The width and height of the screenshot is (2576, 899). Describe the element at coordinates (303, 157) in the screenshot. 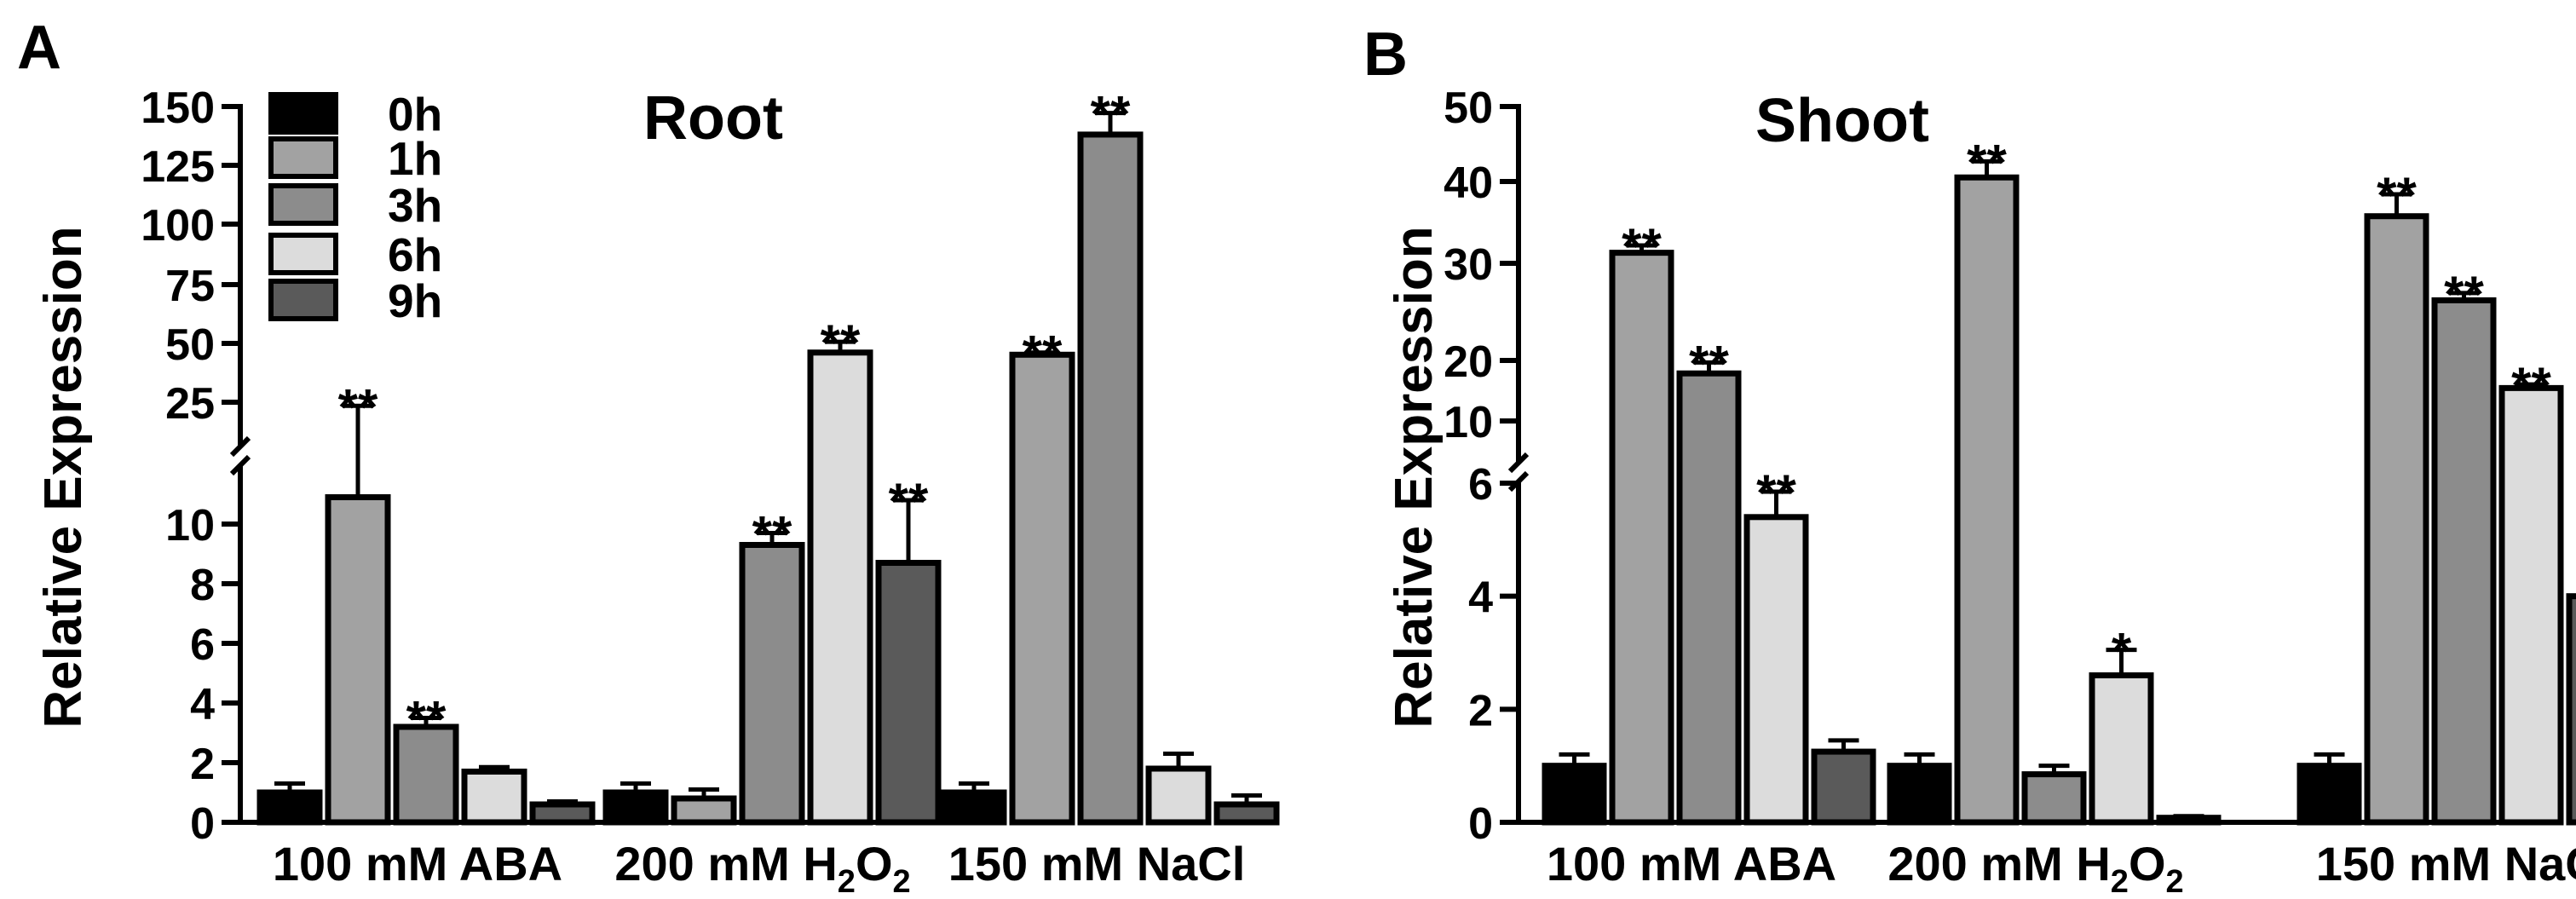

I see `legend-swatch-1h` at that location.